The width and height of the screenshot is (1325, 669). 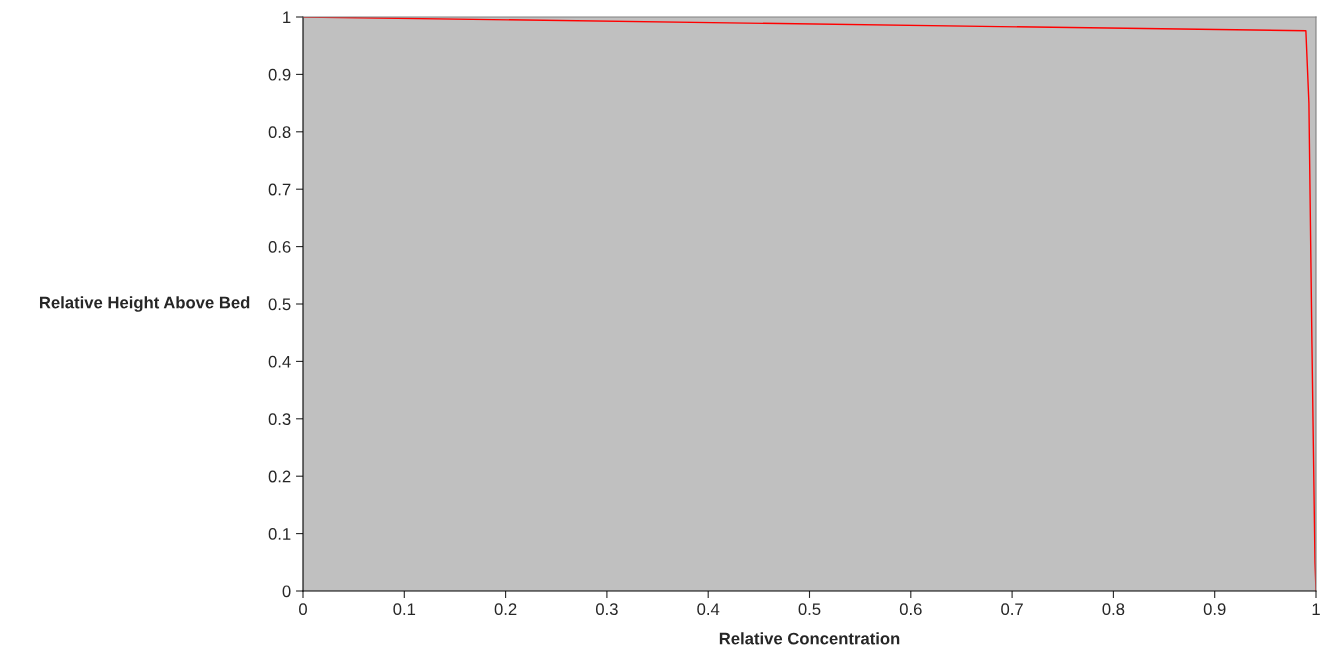 What do you see at coordinates (303, 609) in the screenshot?
I see `x-tick-label: 0` at bounding box center [303, 609].